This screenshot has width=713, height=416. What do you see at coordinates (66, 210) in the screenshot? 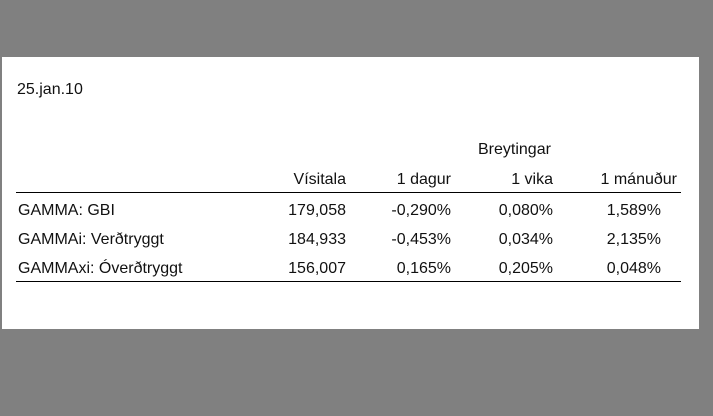
I see `row-name: GAMMA: GBI` at bounding box center [66, 210].